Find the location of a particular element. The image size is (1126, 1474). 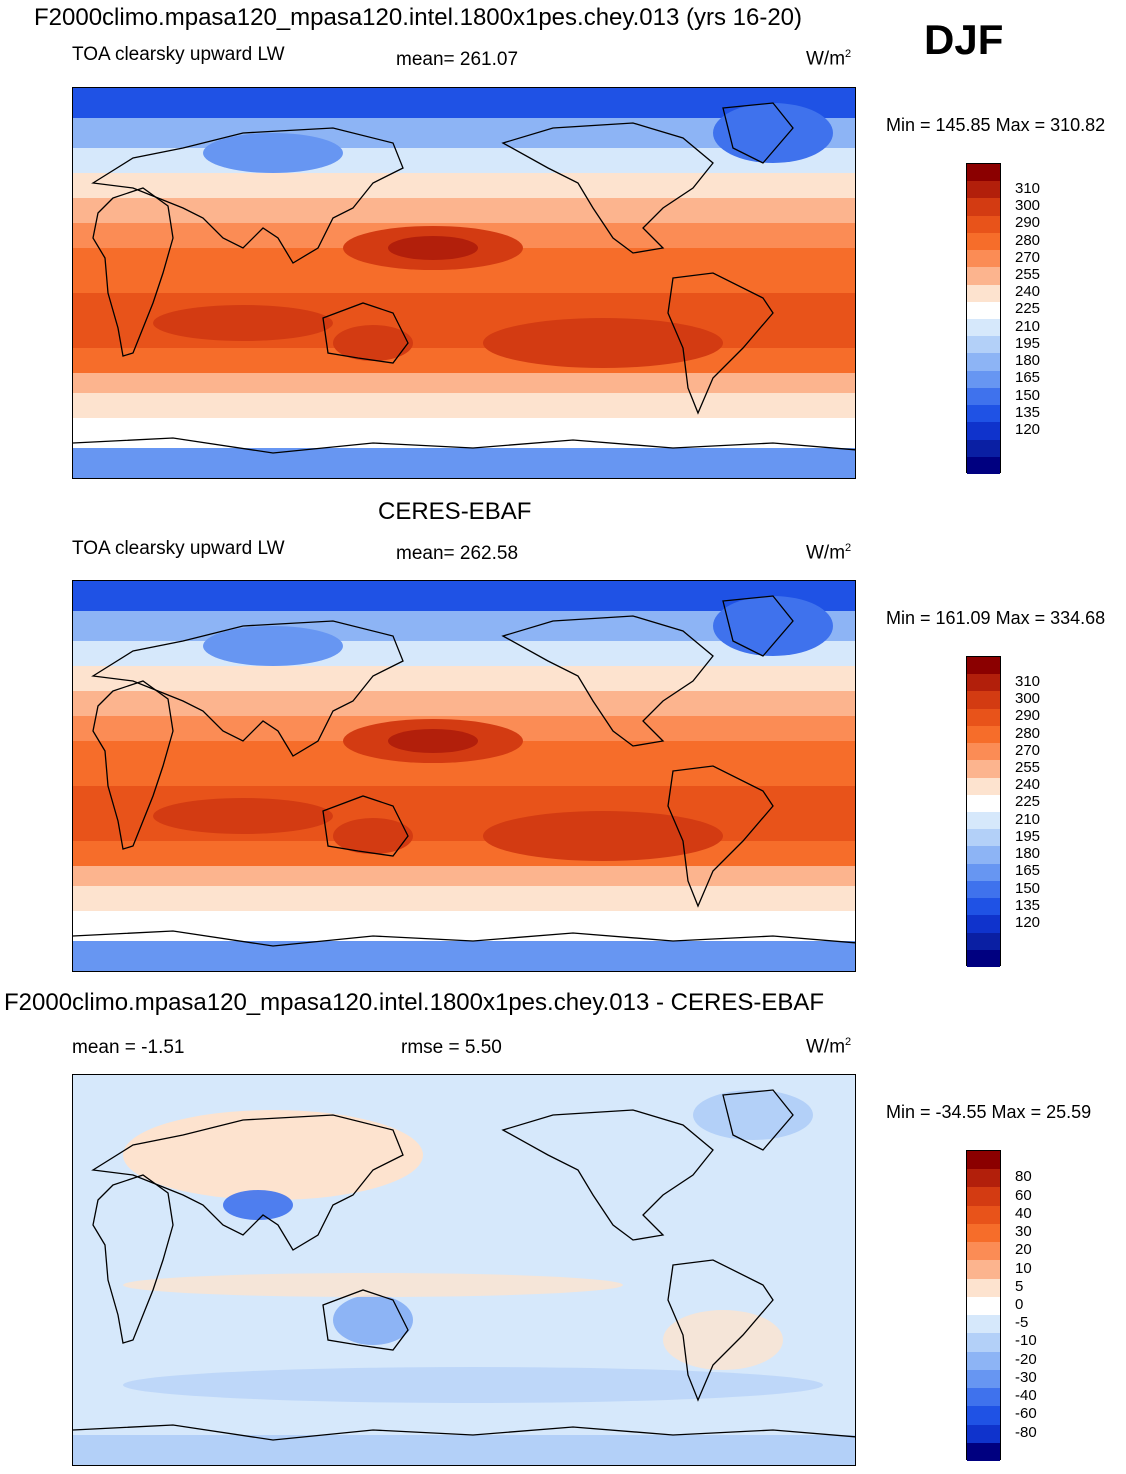

panel2-variable: TOA clearsky upward LW is located at coordinates (178, 548).